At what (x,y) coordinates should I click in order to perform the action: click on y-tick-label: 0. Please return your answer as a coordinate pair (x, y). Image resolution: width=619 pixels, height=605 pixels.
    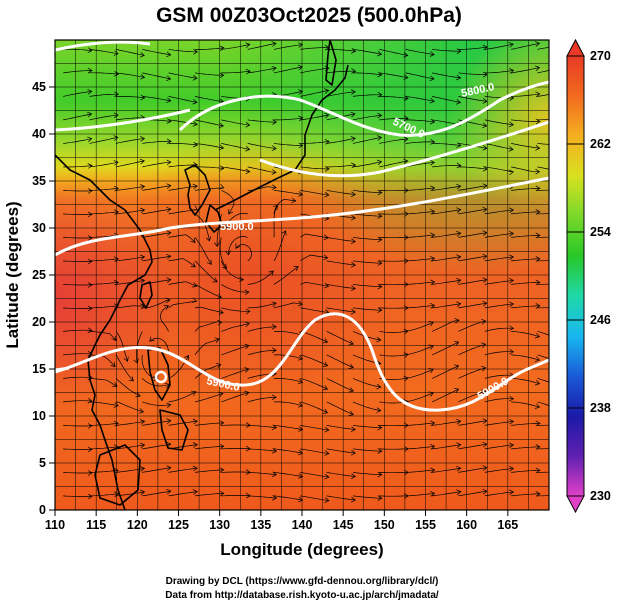
    Looking at the image, I should click on (42, 510).